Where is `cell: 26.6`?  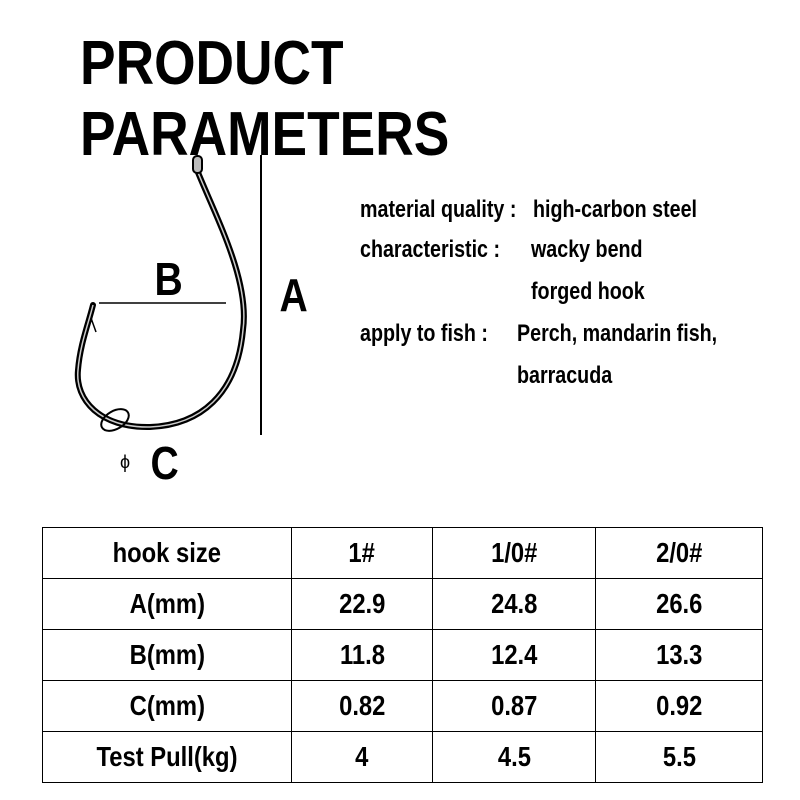 cell: 26.6 is located at coordinates (679, 603).